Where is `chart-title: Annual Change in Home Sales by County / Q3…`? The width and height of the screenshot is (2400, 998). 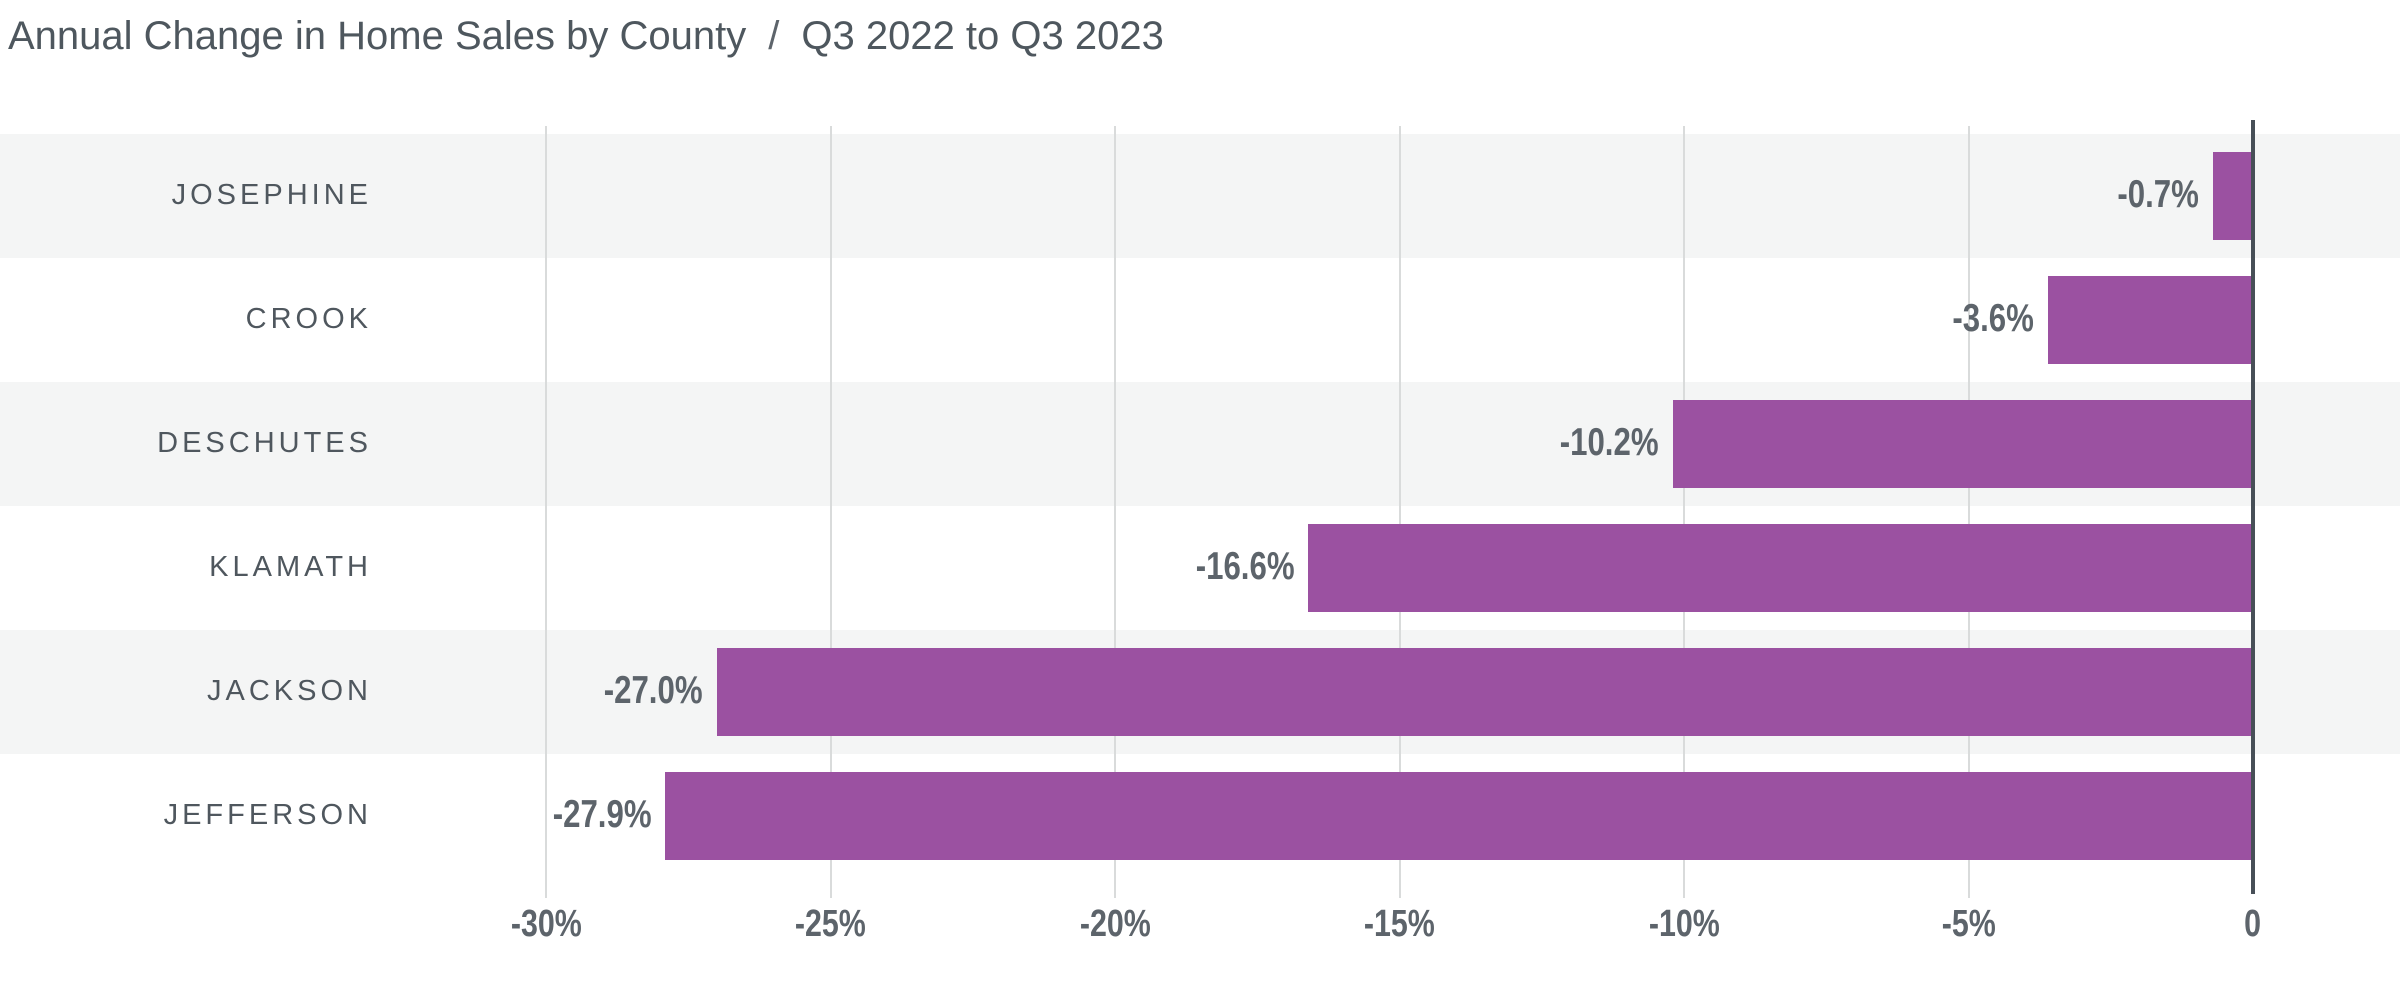 chart-title: Annual Change in Home Sales by County / Q3… is located at coordinates (586, 36).